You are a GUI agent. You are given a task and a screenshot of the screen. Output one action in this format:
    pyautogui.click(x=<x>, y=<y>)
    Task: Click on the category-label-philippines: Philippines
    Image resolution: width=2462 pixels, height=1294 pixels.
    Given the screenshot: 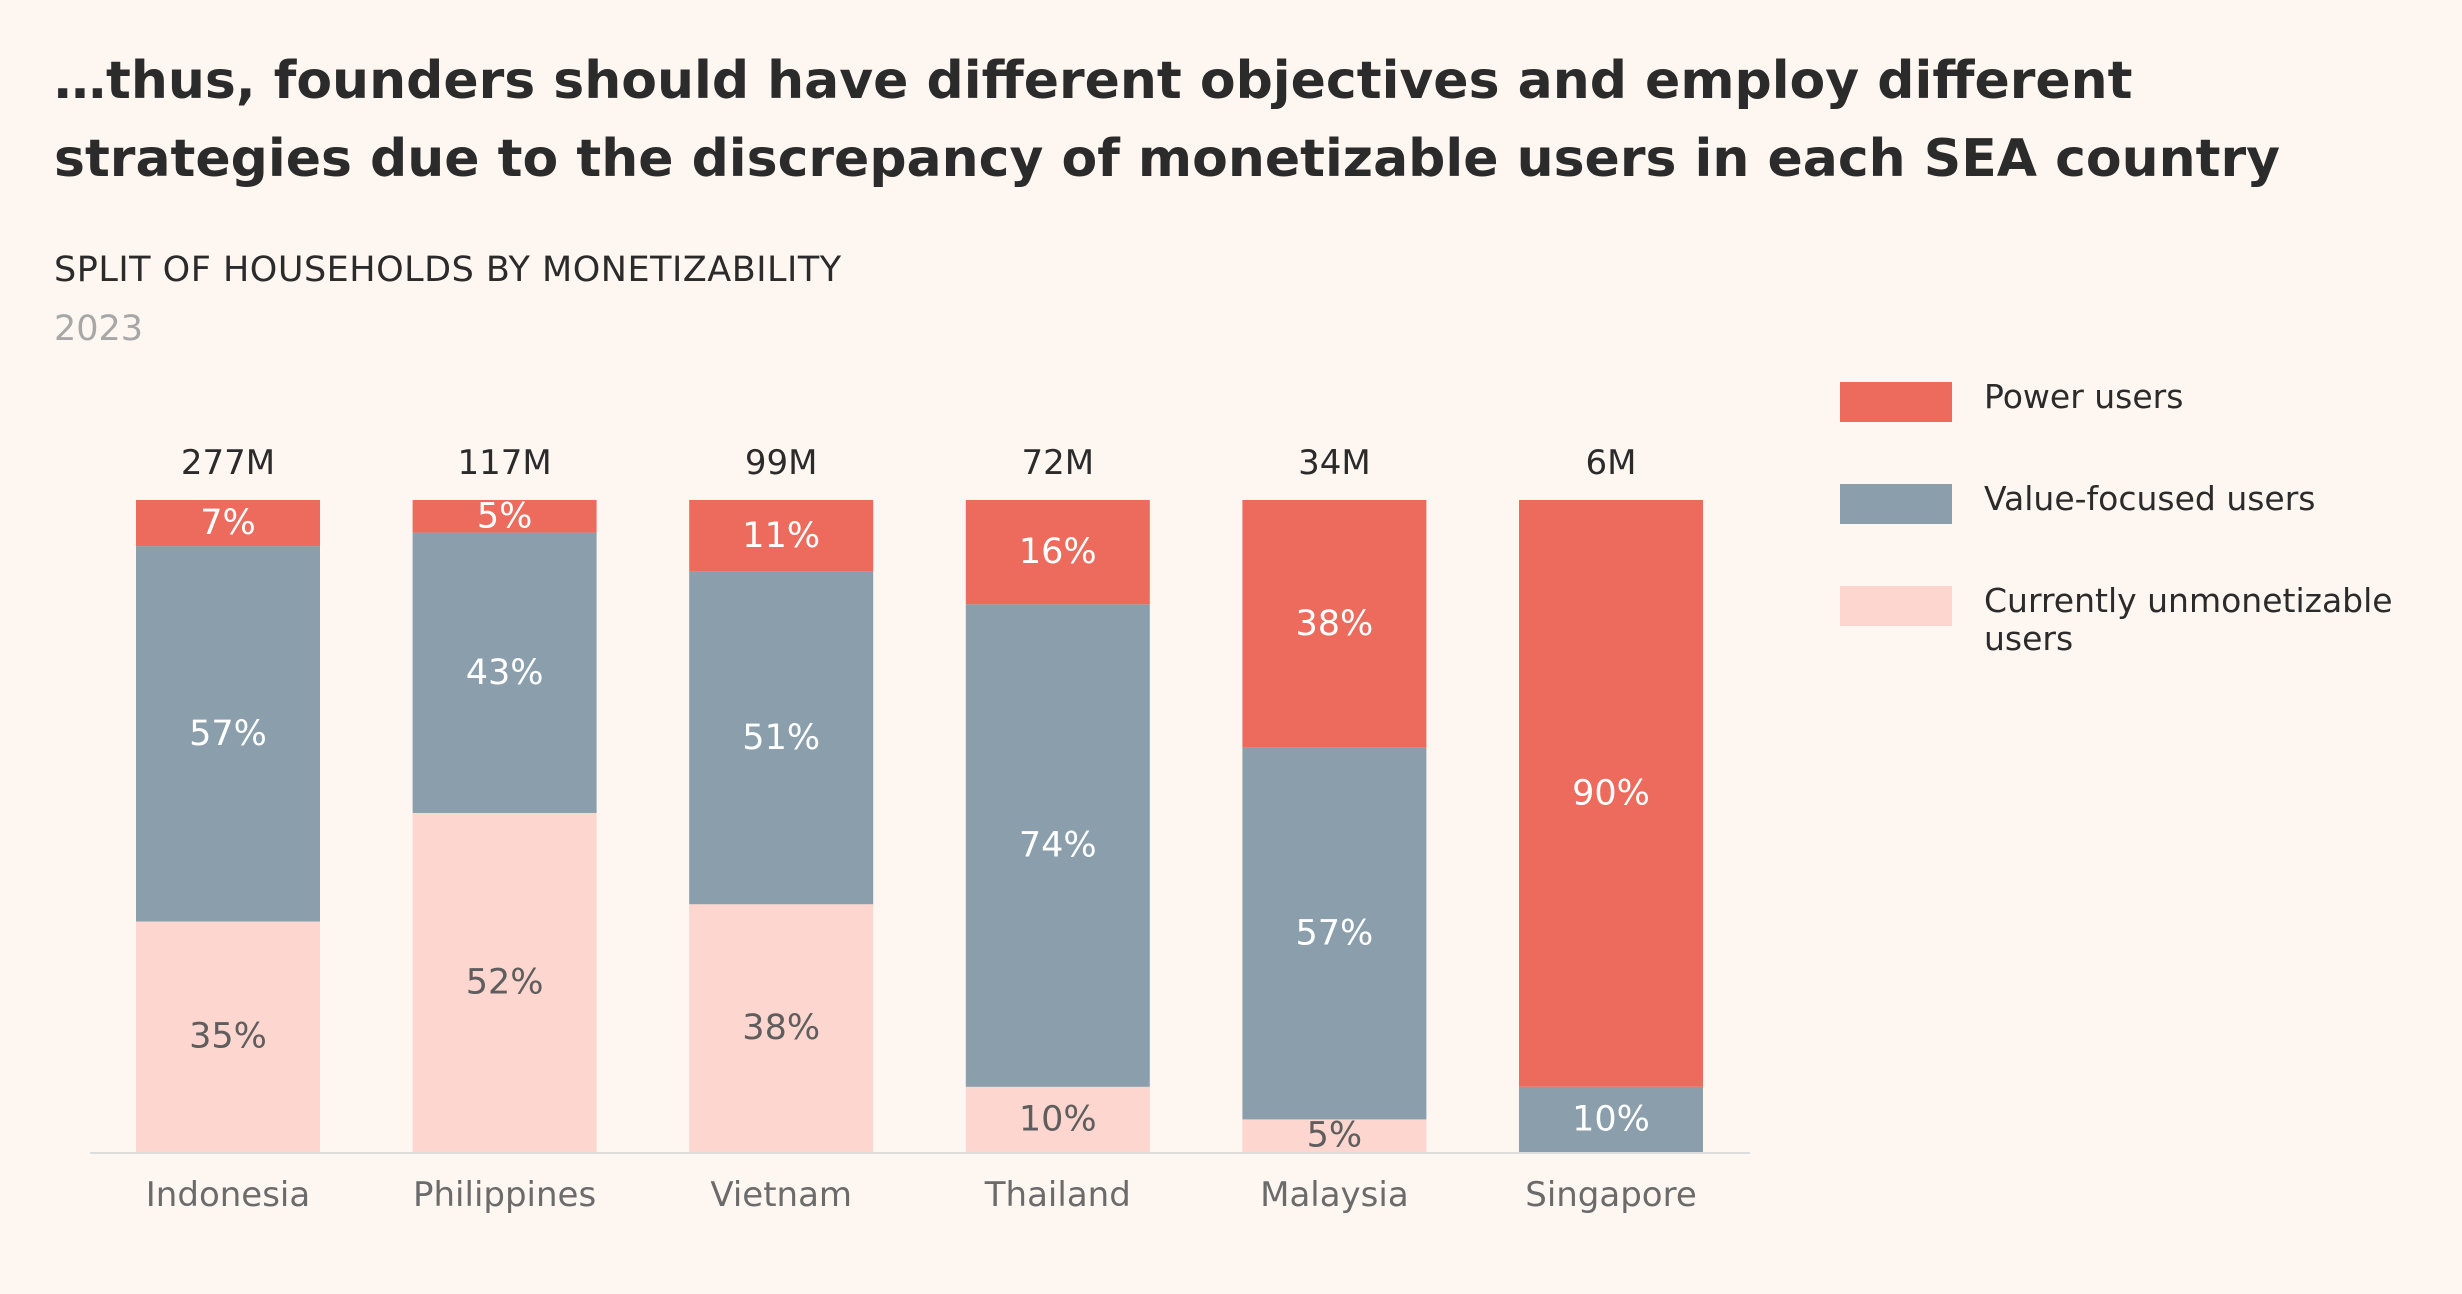 What is the action you would take?
    pyautogui.click(x=504, y=1195)
    